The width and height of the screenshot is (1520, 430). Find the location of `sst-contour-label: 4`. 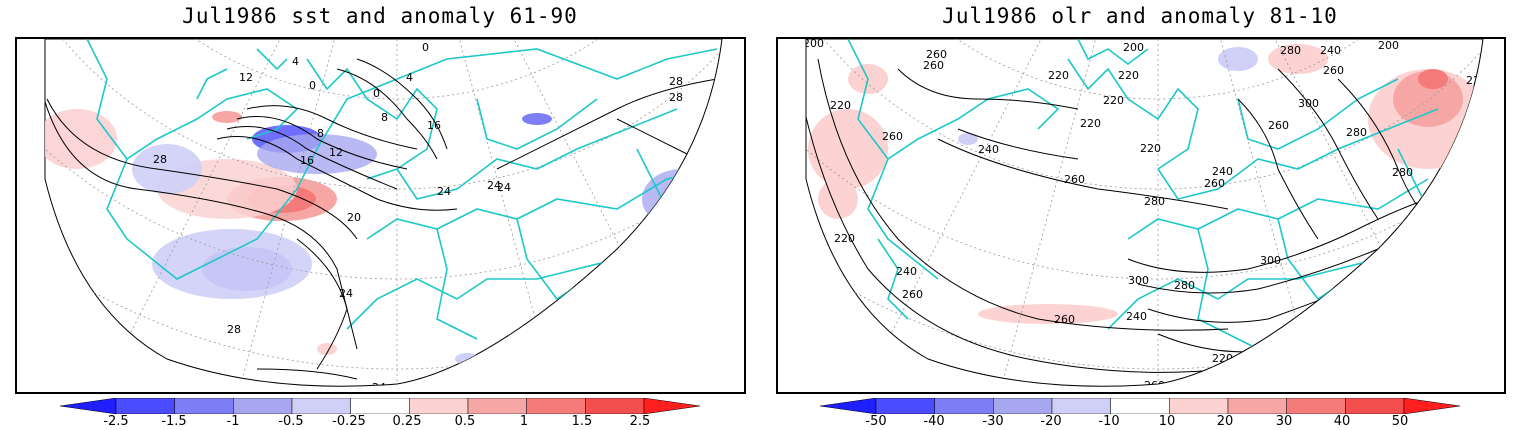

sst-contour-label: 4 is located at coordinates (295, 61).